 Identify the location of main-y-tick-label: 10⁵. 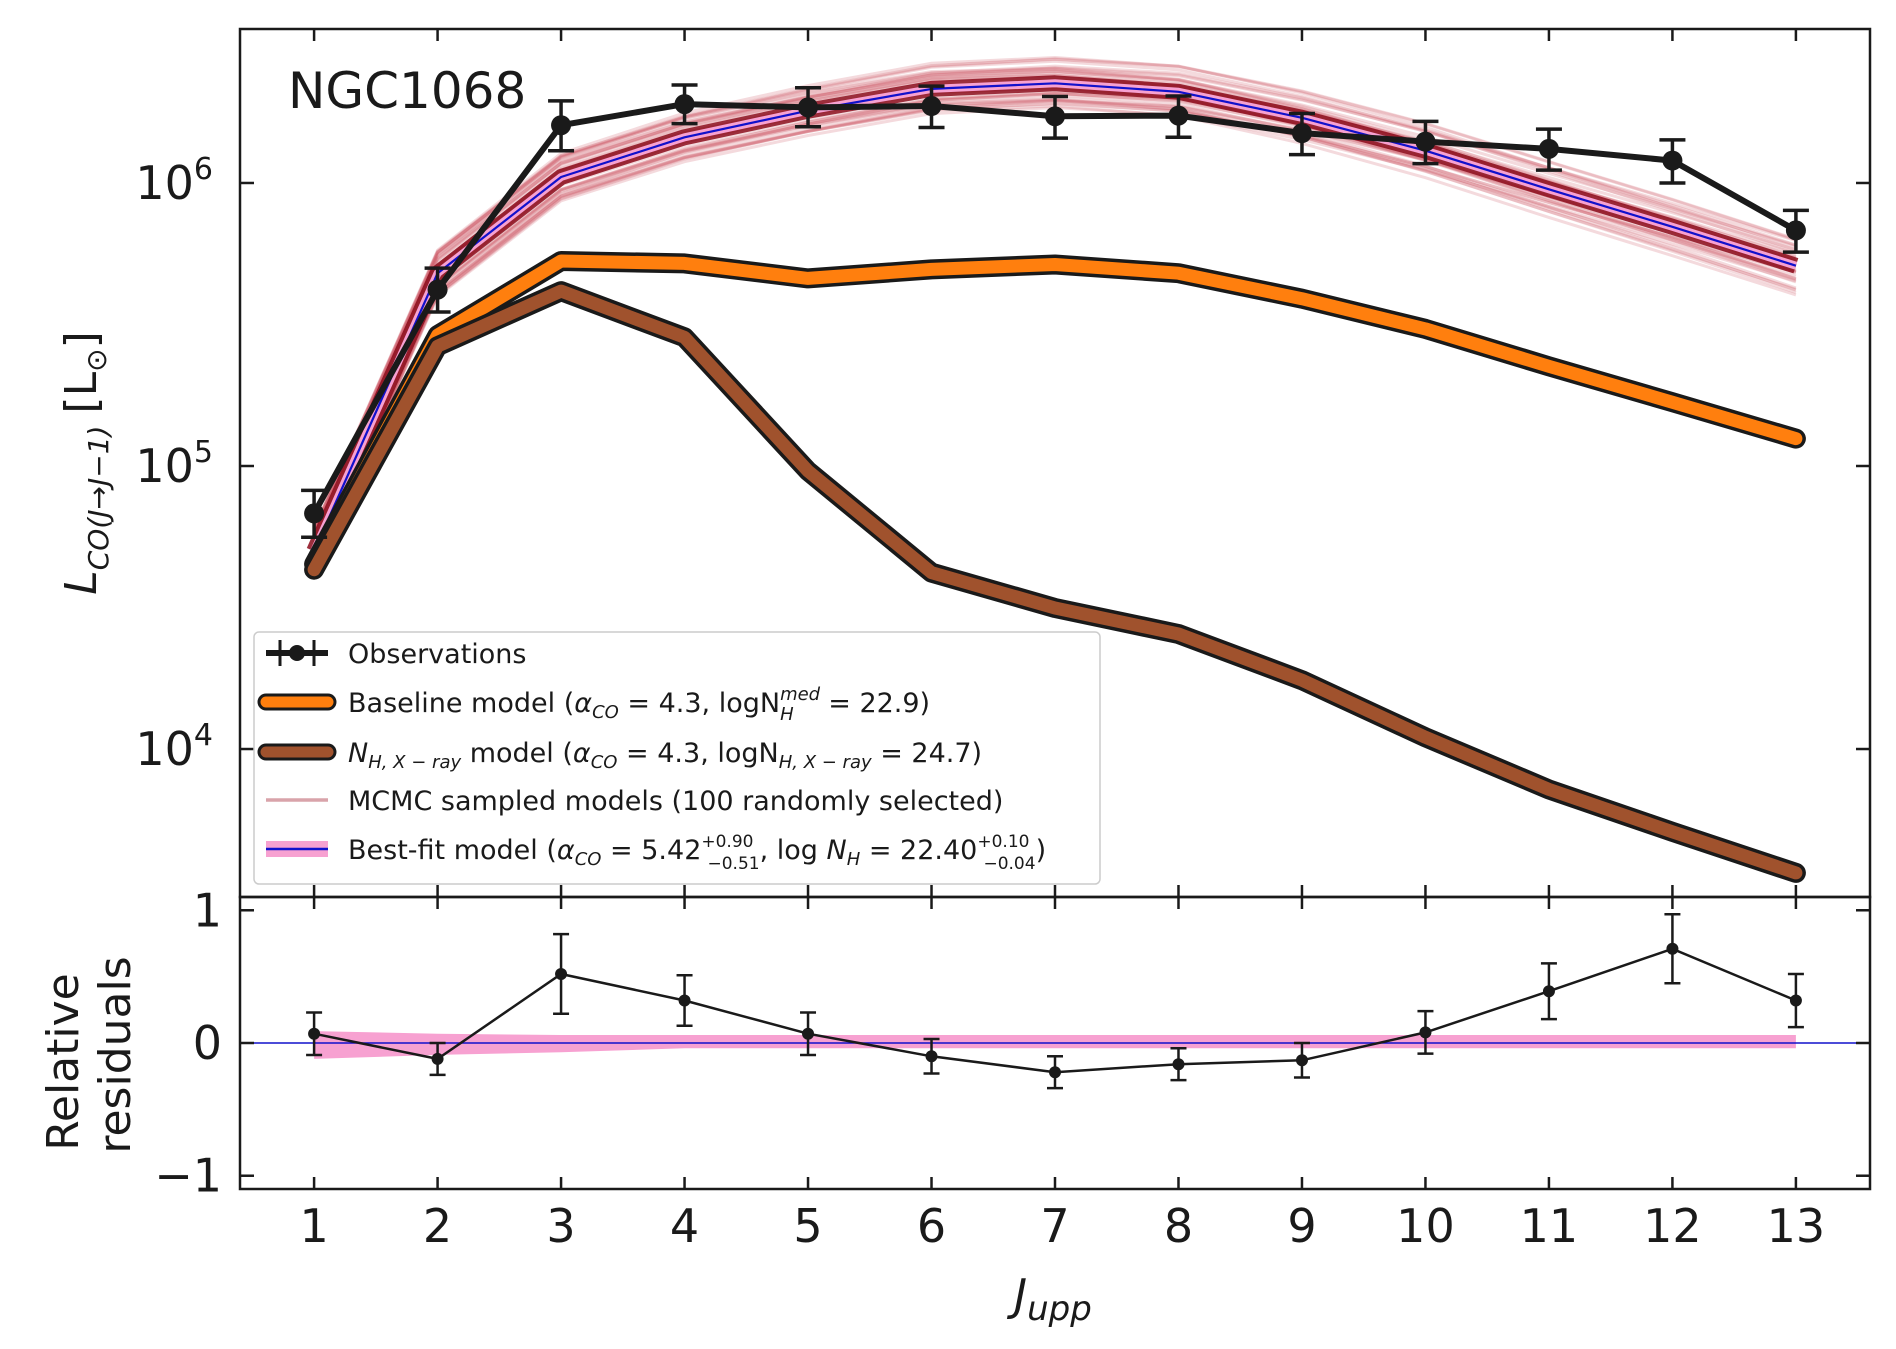
(174, 464).